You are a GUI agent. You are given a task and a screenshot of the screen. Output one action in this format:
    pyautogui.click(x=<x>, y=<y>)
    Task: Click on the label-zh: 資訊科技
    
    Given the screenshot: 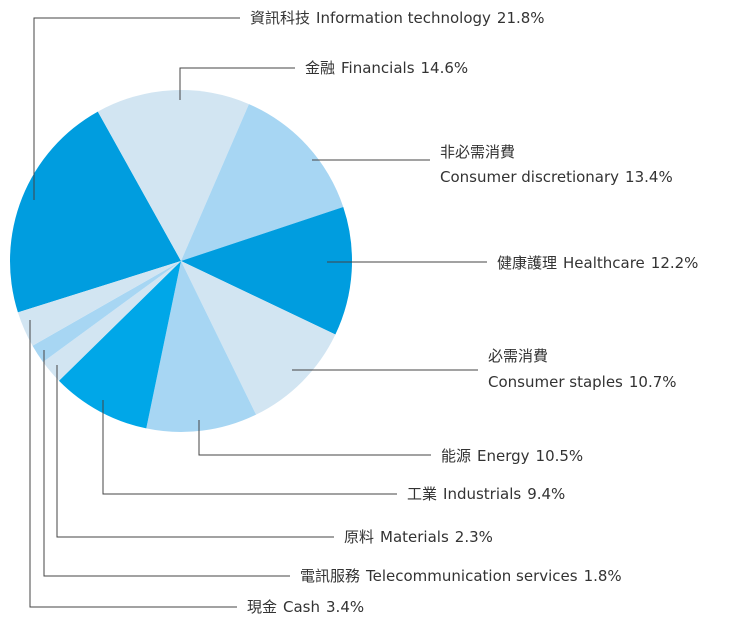 What is the action you would take?
    pyautogui.click(x=280, y=18)
    